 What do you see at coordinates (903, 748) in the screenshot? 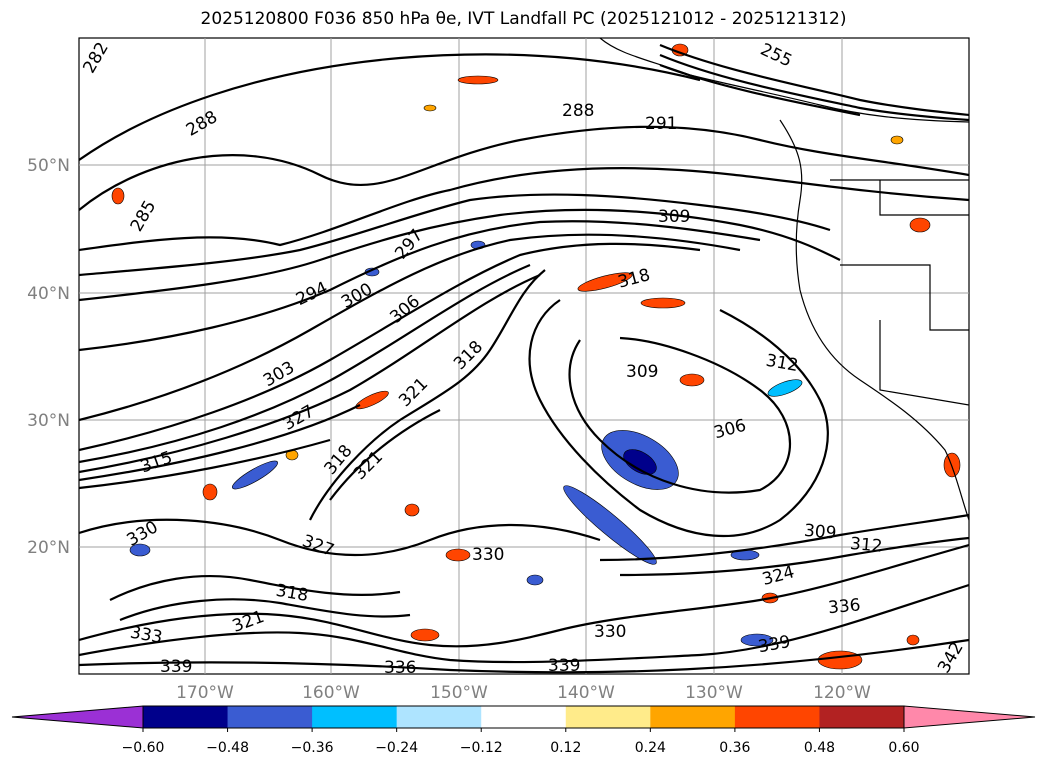
I see `colorbar-tick-label: 0.60` at bounding box center [903, 748].